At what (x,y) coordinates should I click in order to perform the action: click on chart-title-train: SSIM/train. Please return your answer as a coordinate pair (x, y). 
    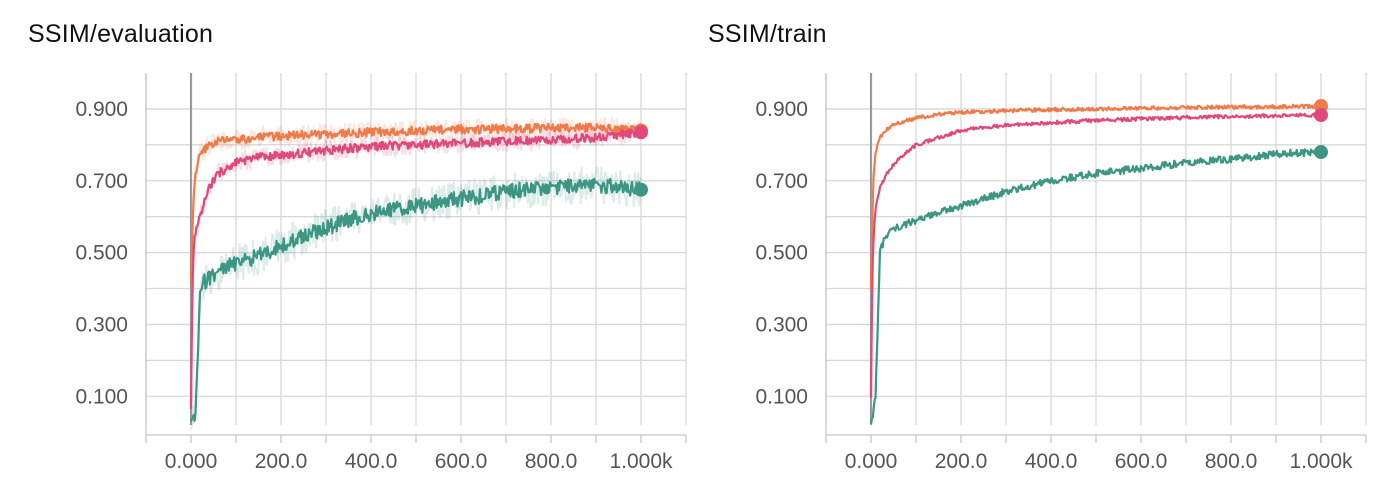
    Looking at the image, I should click on (767, 34).